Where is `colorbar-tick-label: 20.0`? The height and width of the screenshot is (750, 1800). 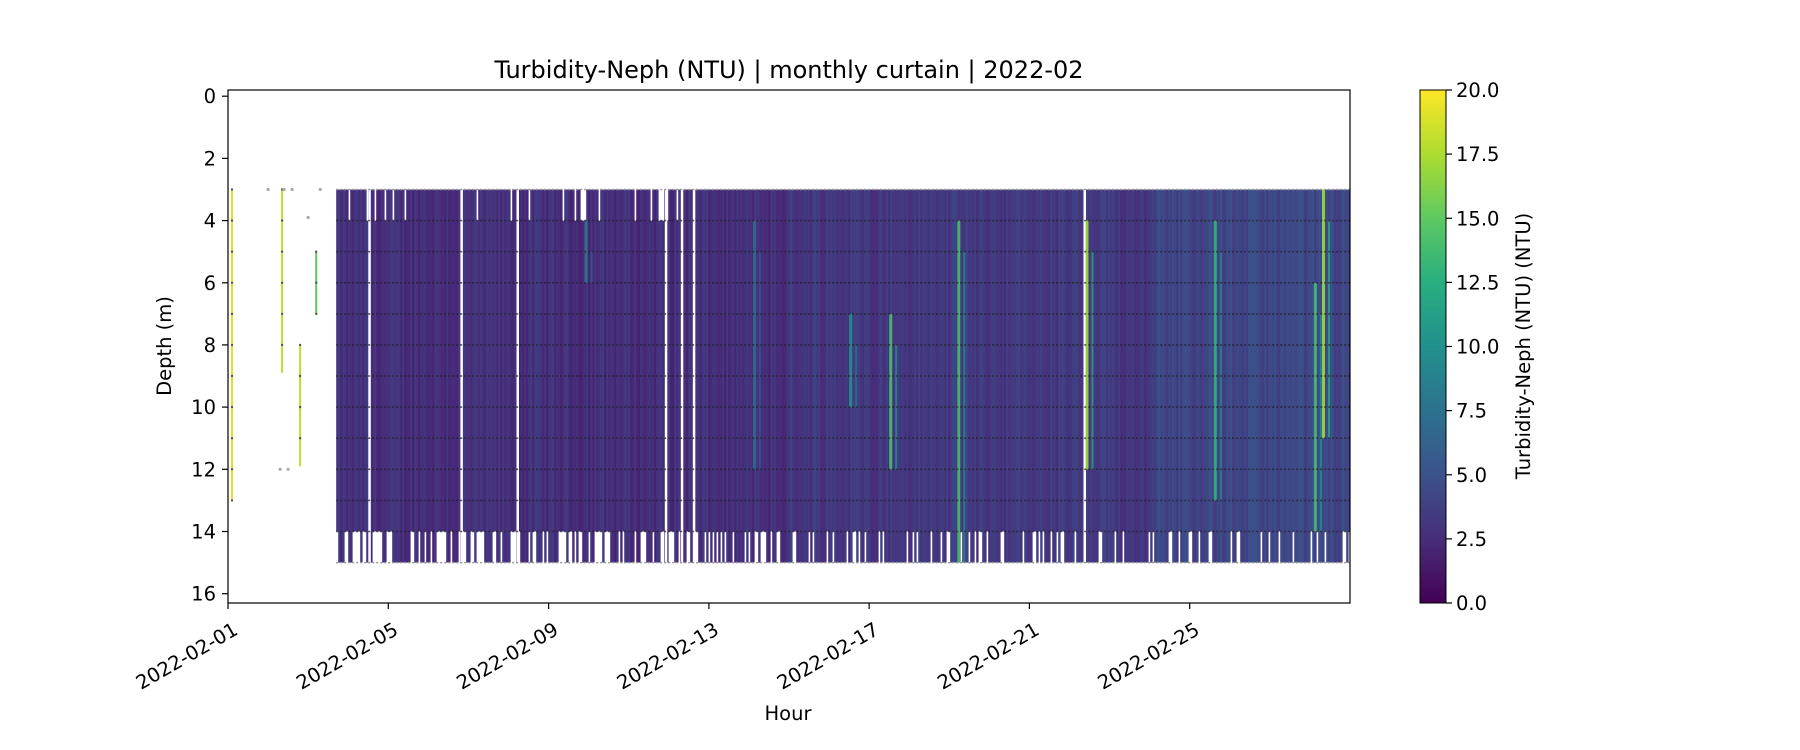 colorbar-tick-label: 20.0 is located at coordinates (1477, 90).